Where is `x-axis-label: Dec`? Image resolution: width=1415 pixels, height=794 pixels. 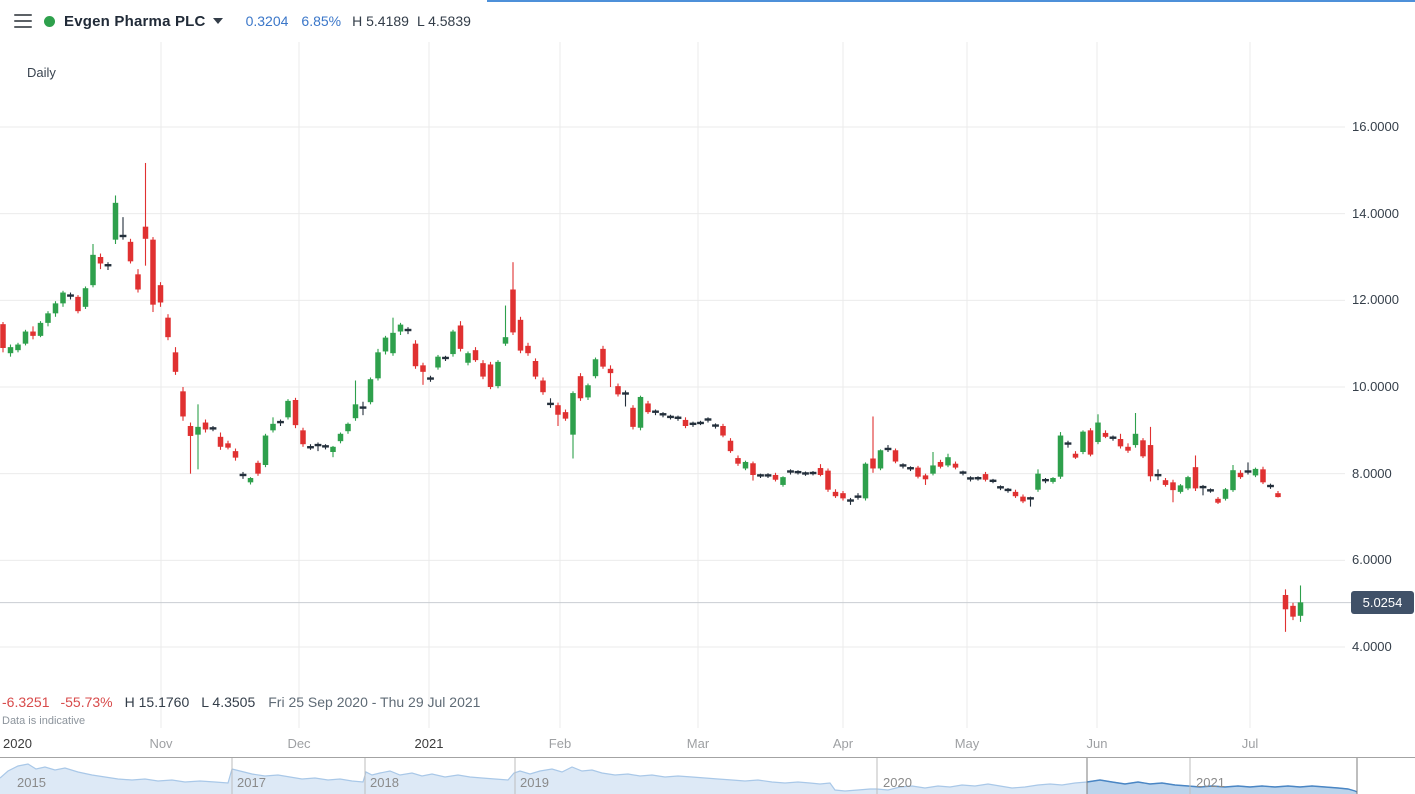 x-axis-label: Dec is located at coordinates (299, 743).